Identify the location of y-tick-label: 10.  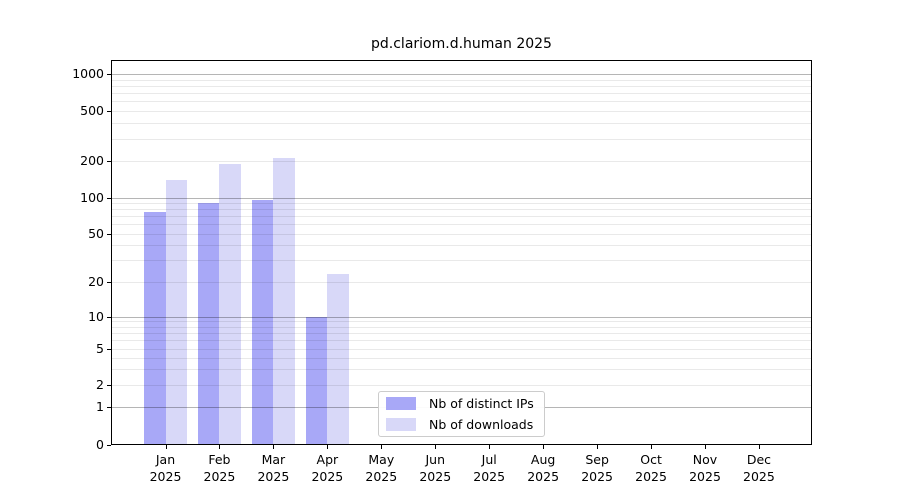
(96, 316).